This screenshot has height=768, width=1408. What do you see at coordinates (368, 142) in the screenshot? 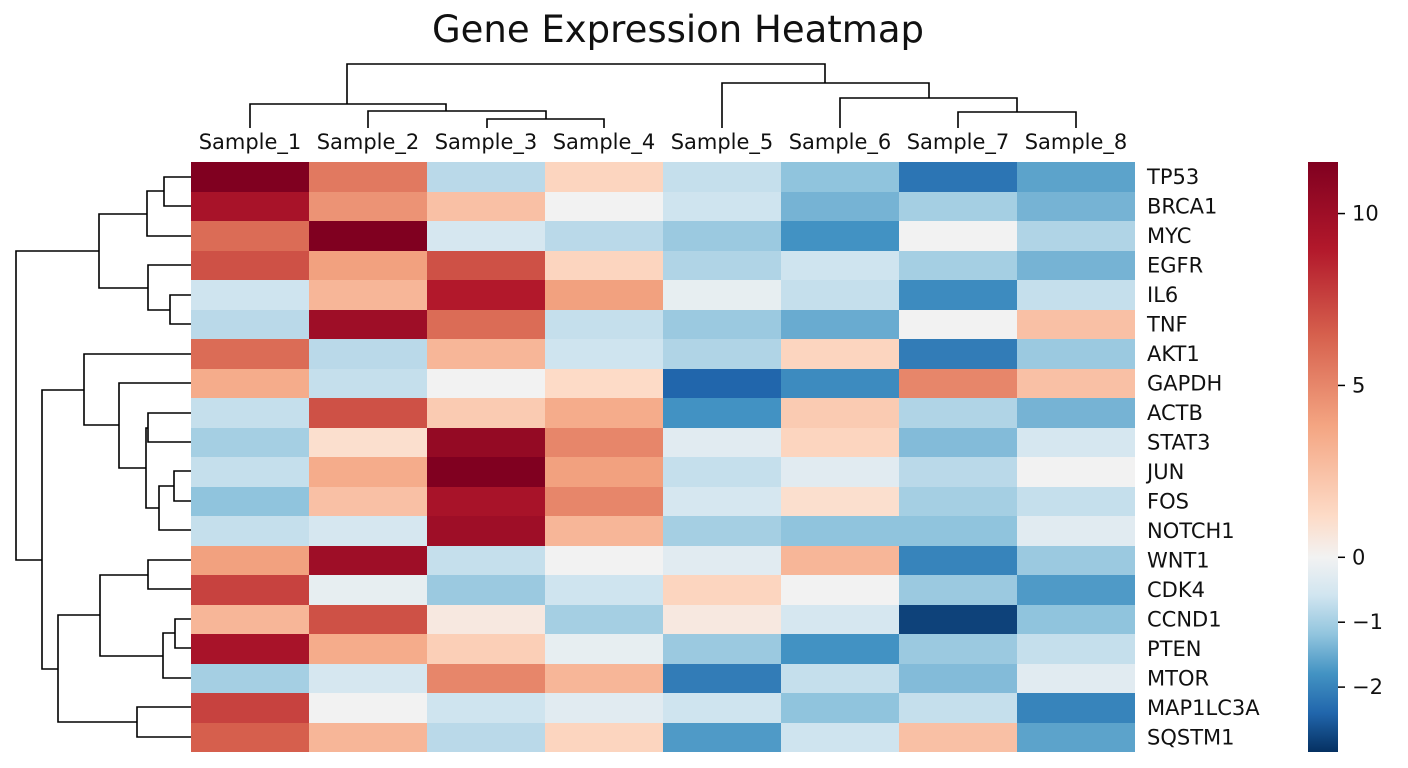
I see `column-label-sample-2: Sample_2` at bounding box center [368, 142].